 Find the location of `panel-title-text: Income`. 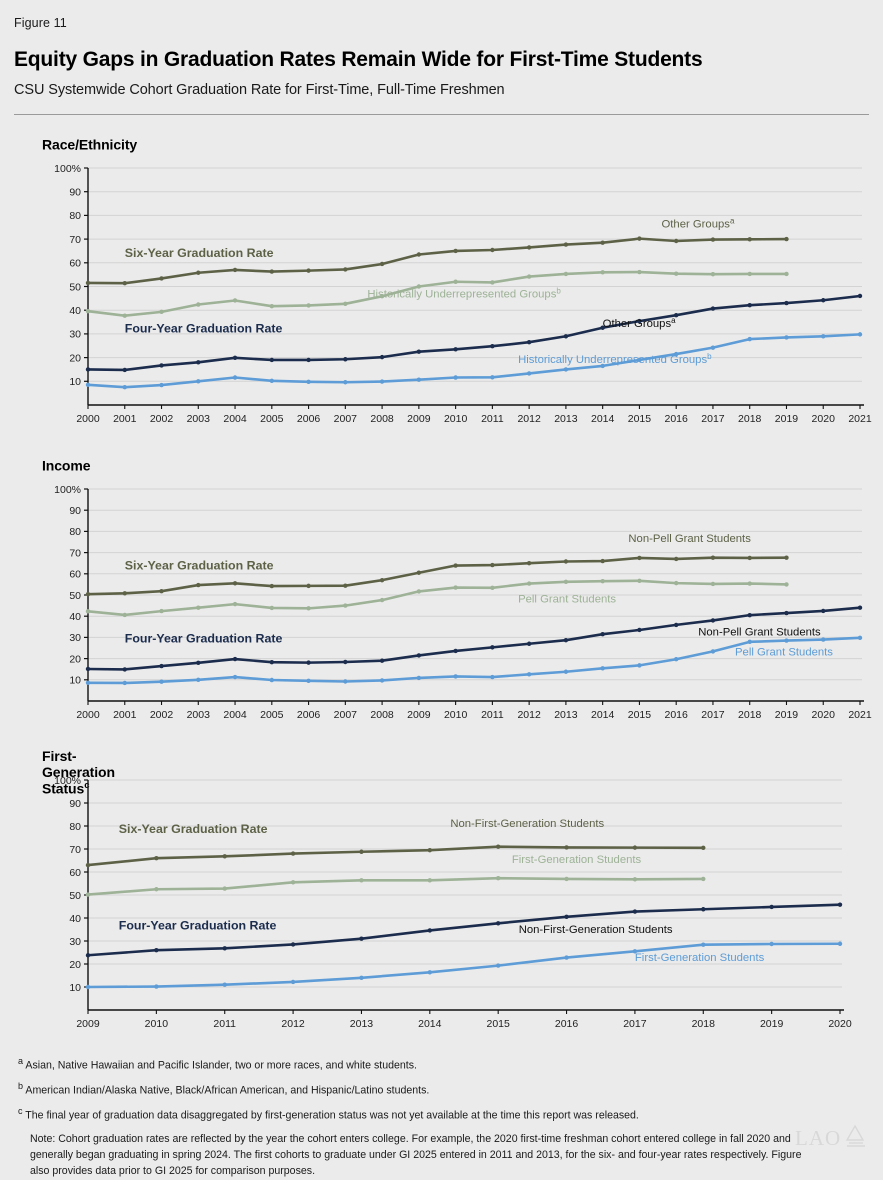

panel-title-text: Income is located at coordinates (66, 465).